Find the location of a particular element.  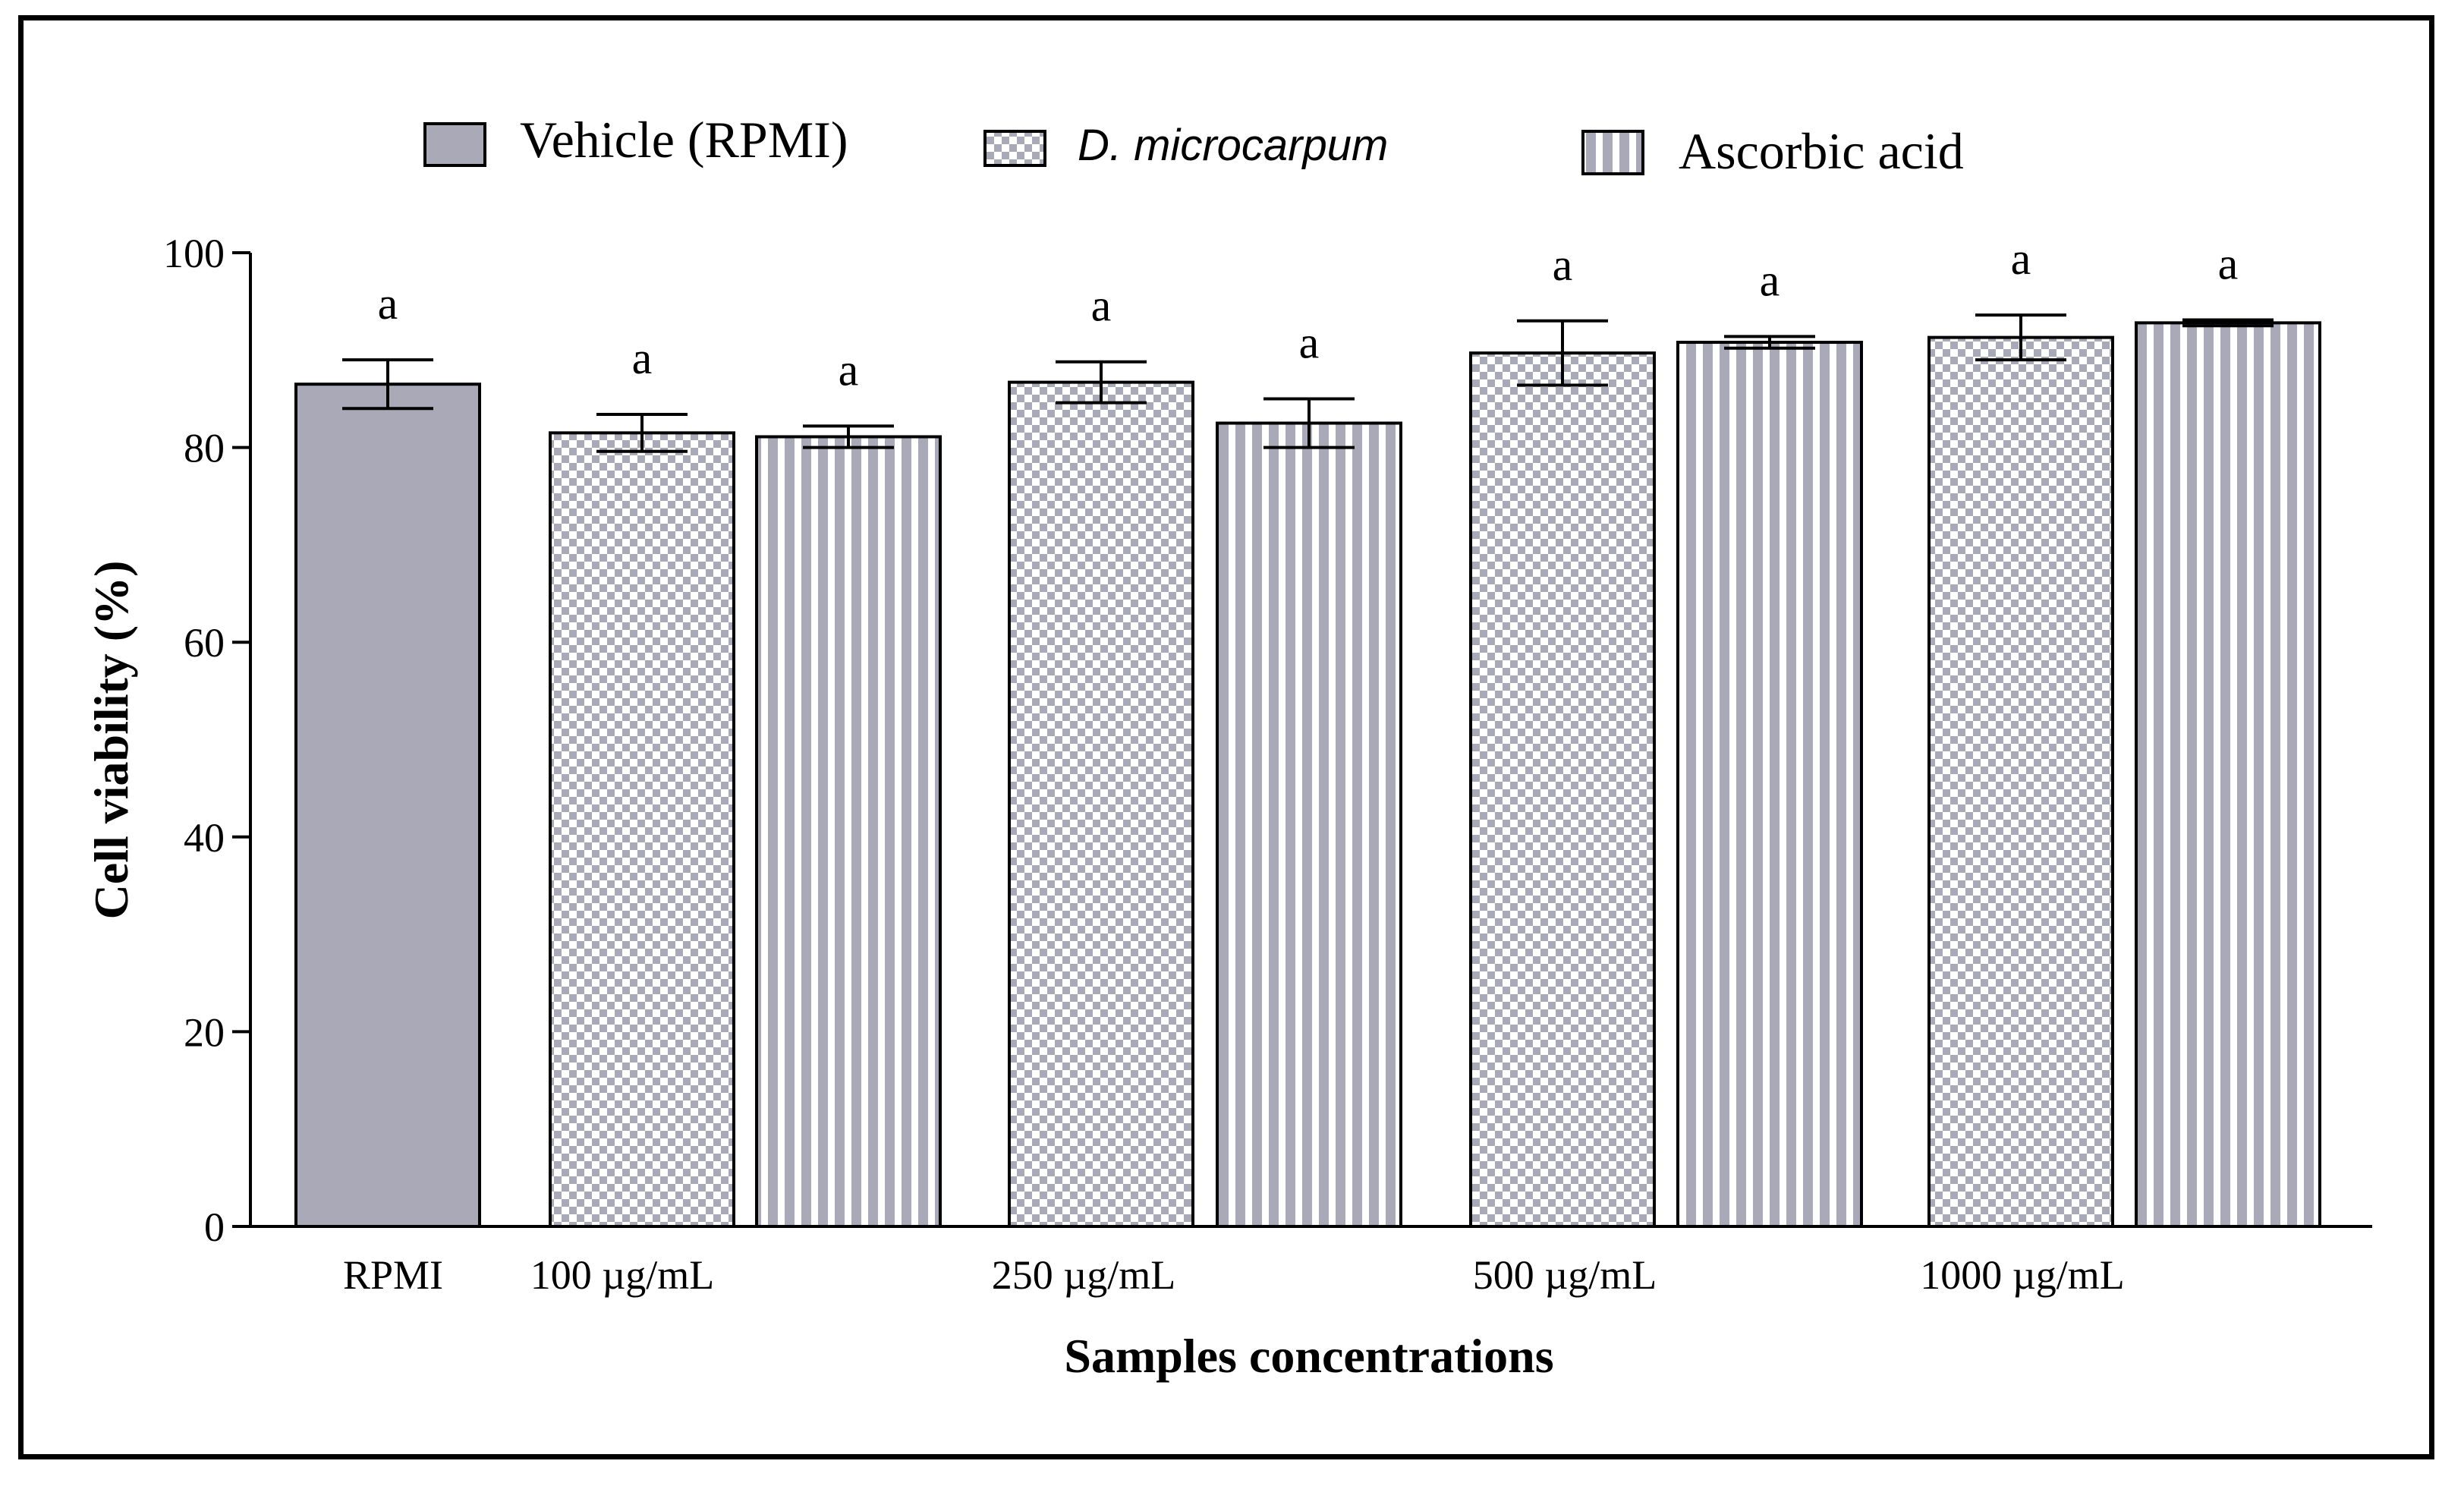

bar-ascorbic-acid-250-g-ml is located at coordinates (1309, 824).